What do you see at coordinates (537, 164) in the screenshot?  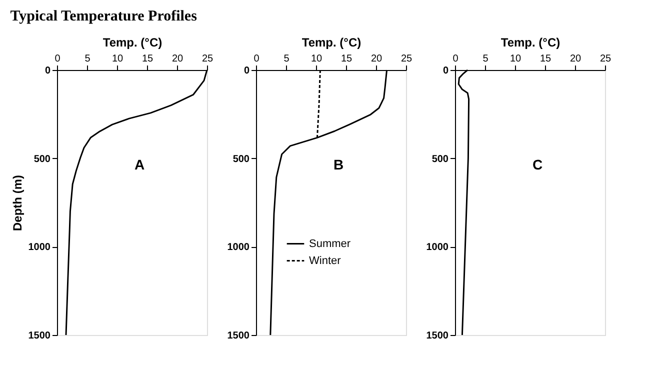 I see `annotation: C` at bounding box center [537, 164].